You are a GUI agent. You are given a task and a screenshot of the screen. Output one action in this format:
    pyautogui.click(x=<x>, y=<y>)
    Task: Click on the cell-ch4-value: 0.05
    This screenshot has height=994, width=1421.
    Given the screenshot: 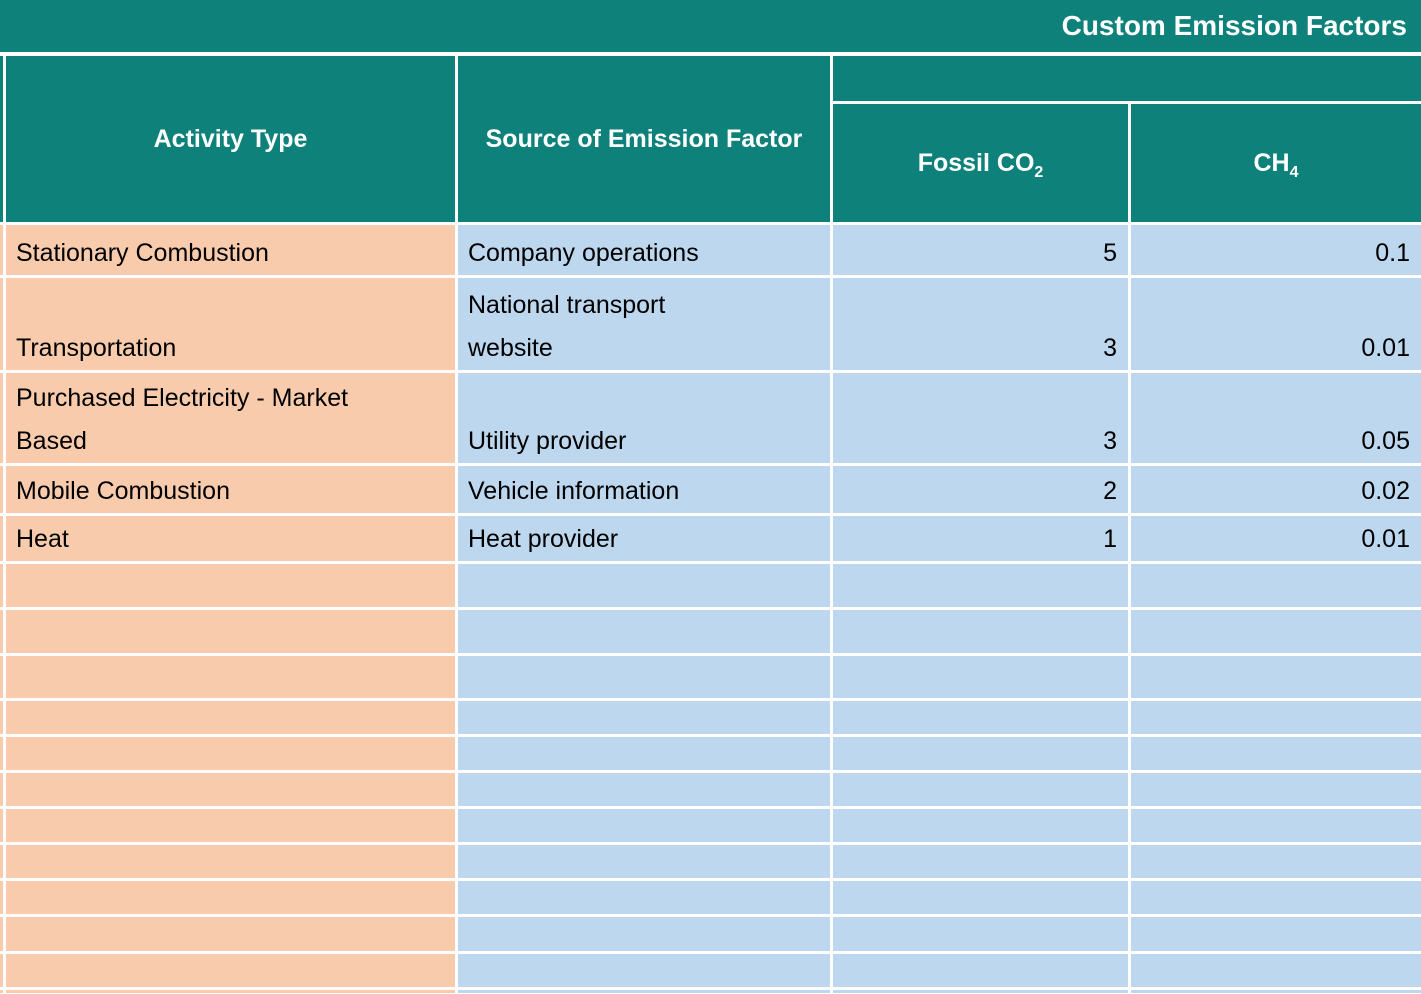 What is the action you would take?
    pyautogui.click(x=1276, y=418)
    